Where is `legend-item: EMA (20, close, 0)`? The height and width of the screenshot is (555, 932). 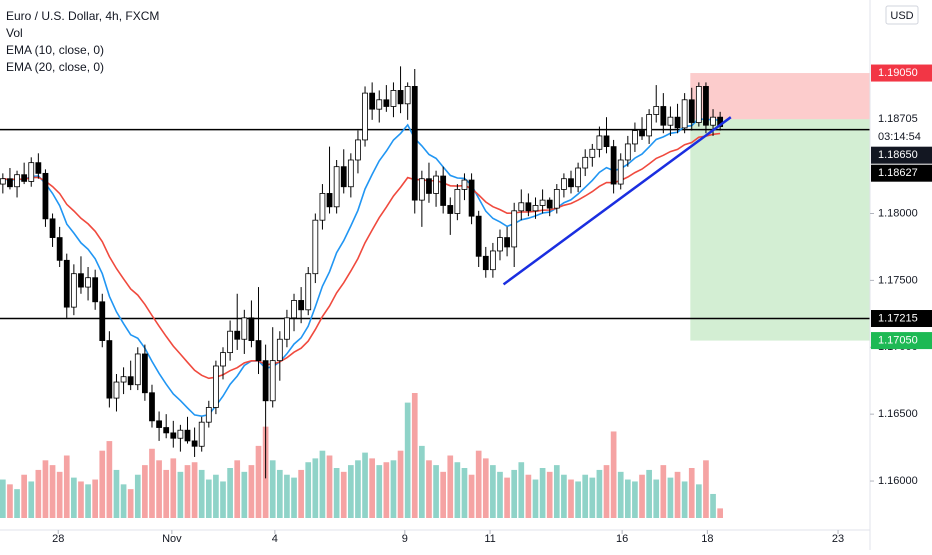
legend-item: EMA (20, close, 0) is located at coordinates (55, 67).